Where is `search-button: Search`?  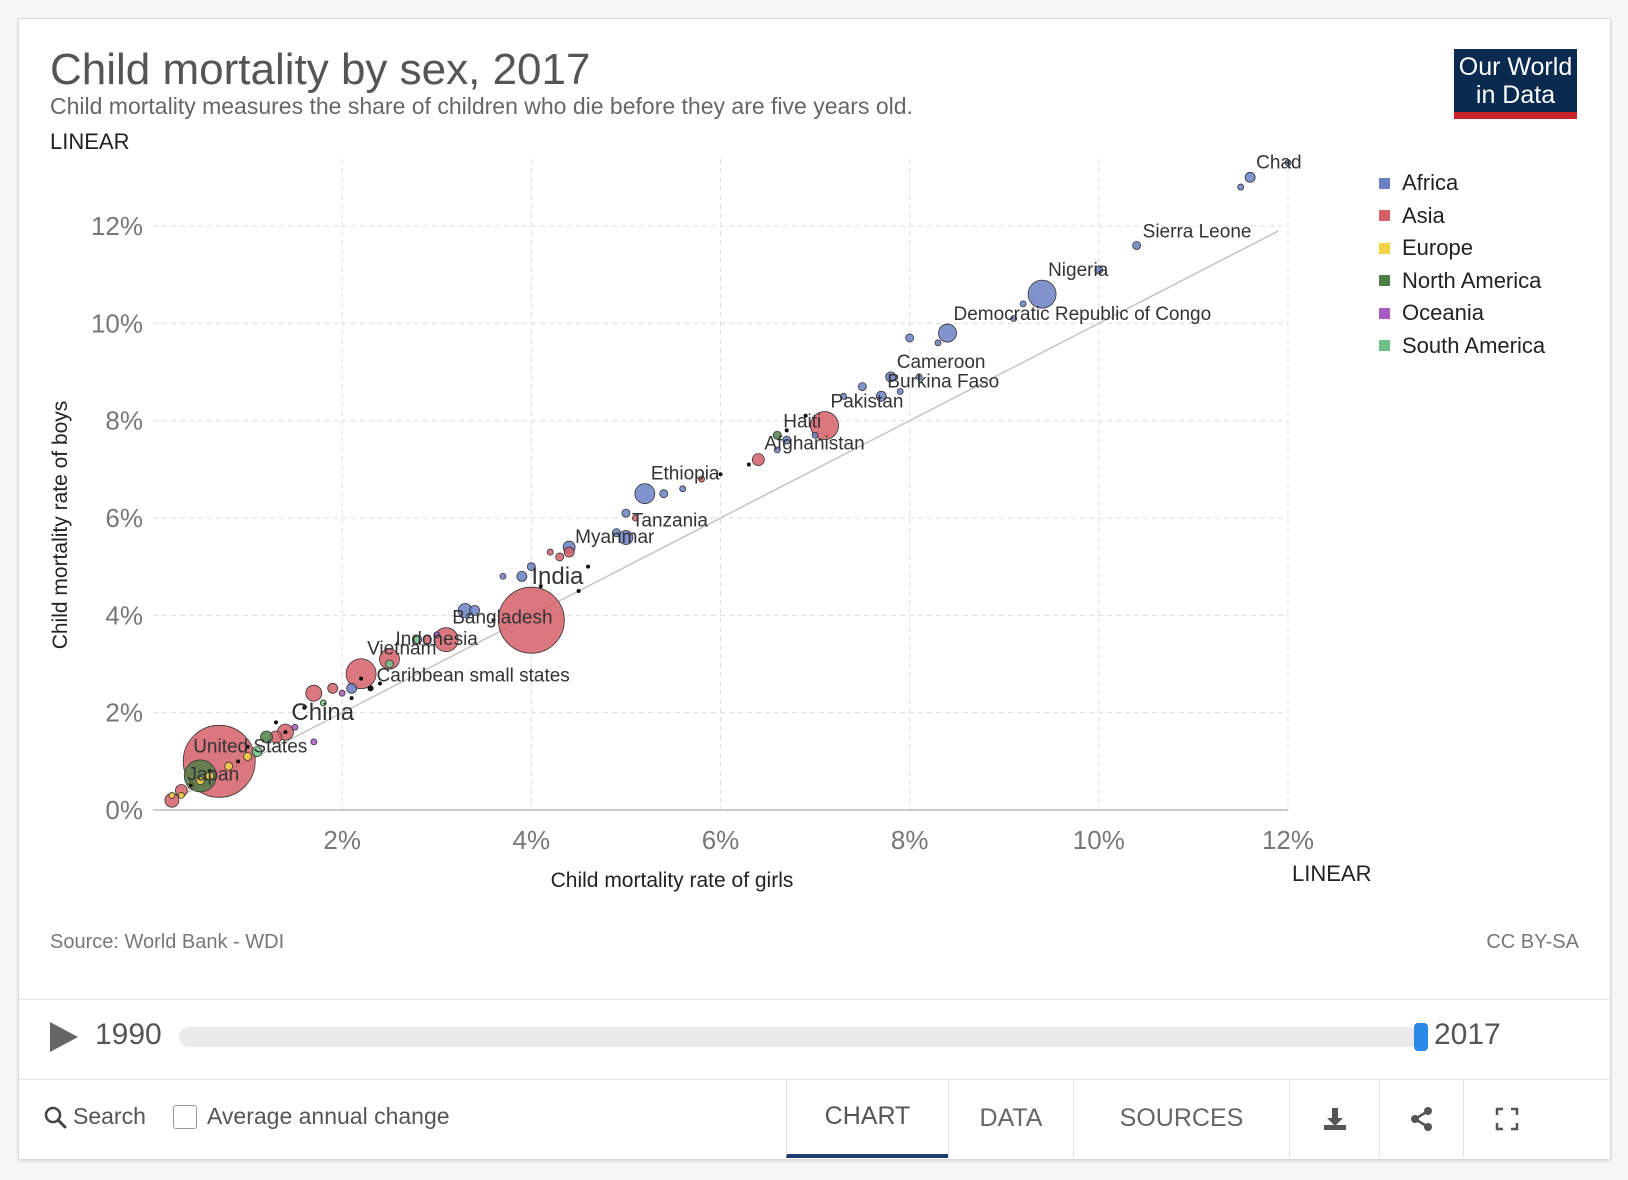
search-button: Search is located at coordinates (94, 1116).